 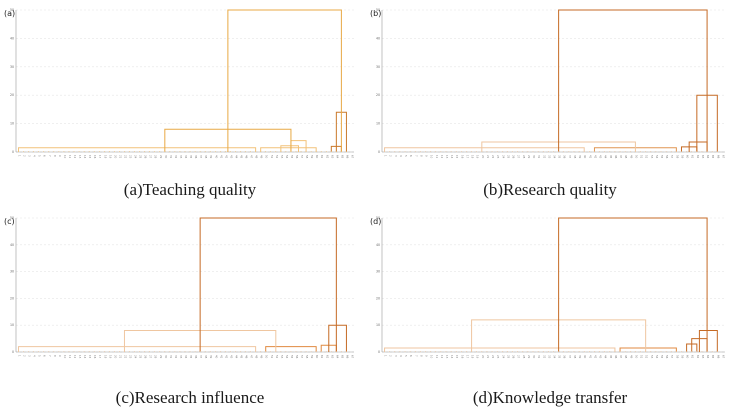 What do you see at coordinates (534, 357) in the screenshot?
I see `leaf-label-30: 30` at bounding box center [534, 357].